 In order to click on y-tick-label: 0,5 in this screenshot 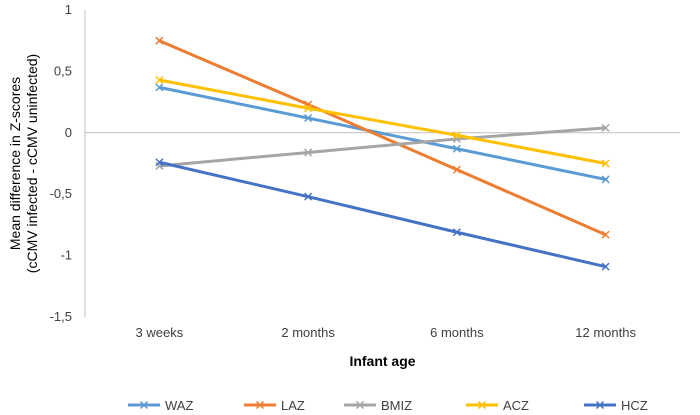, I will do `click(63, 70)`.